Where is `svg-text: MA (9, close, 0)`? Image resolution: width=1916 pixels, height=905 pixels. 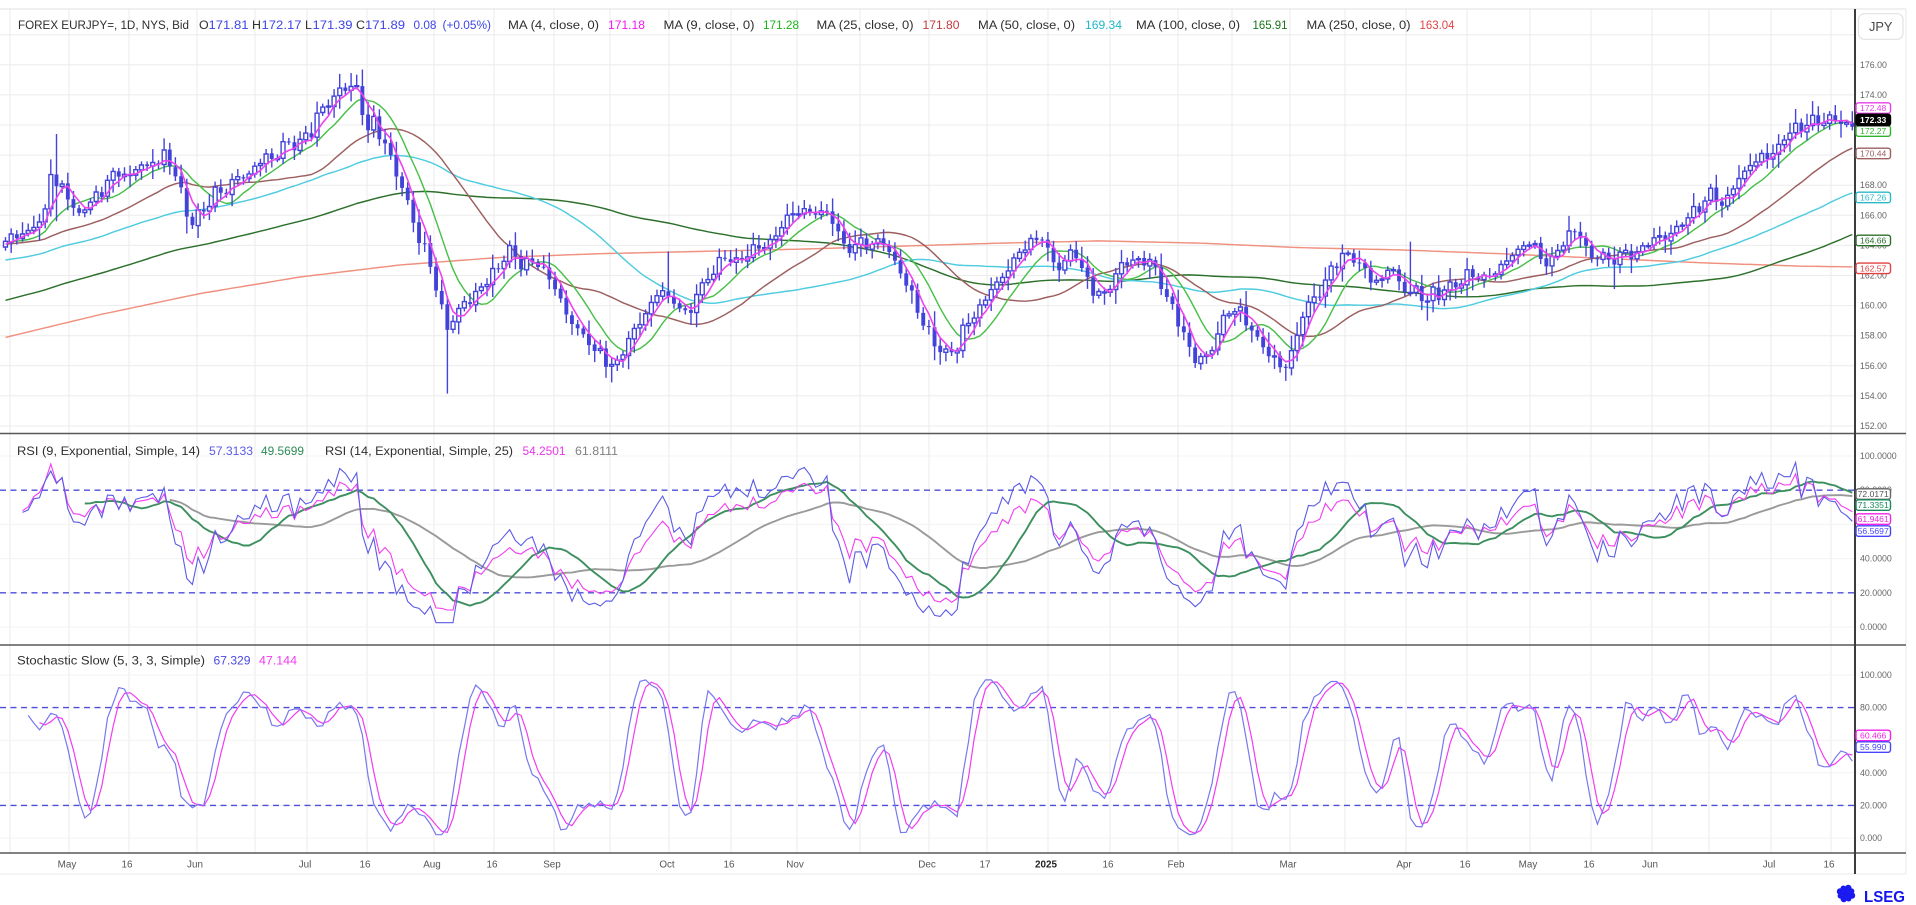
svg-text: MA (9, close, 0) is located at coordinates (709, 25).